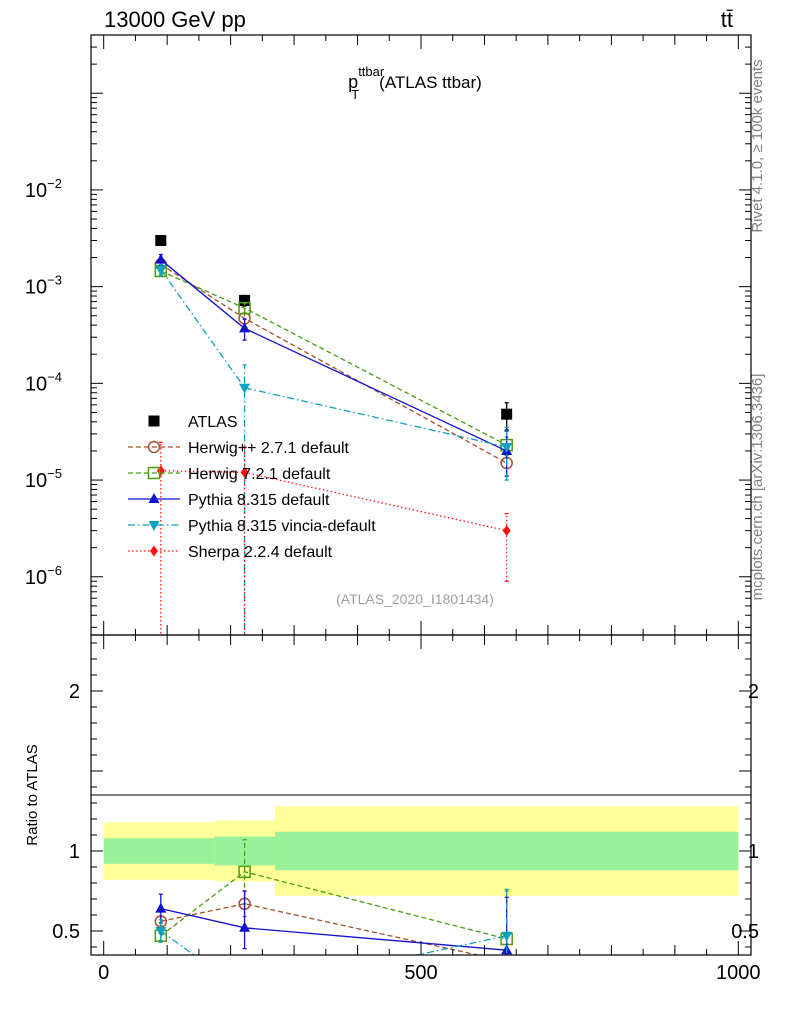 The image size is (786, 1024). I want to click on ratio-line-pythia-8-315-vincia-default, so click(333, 942).